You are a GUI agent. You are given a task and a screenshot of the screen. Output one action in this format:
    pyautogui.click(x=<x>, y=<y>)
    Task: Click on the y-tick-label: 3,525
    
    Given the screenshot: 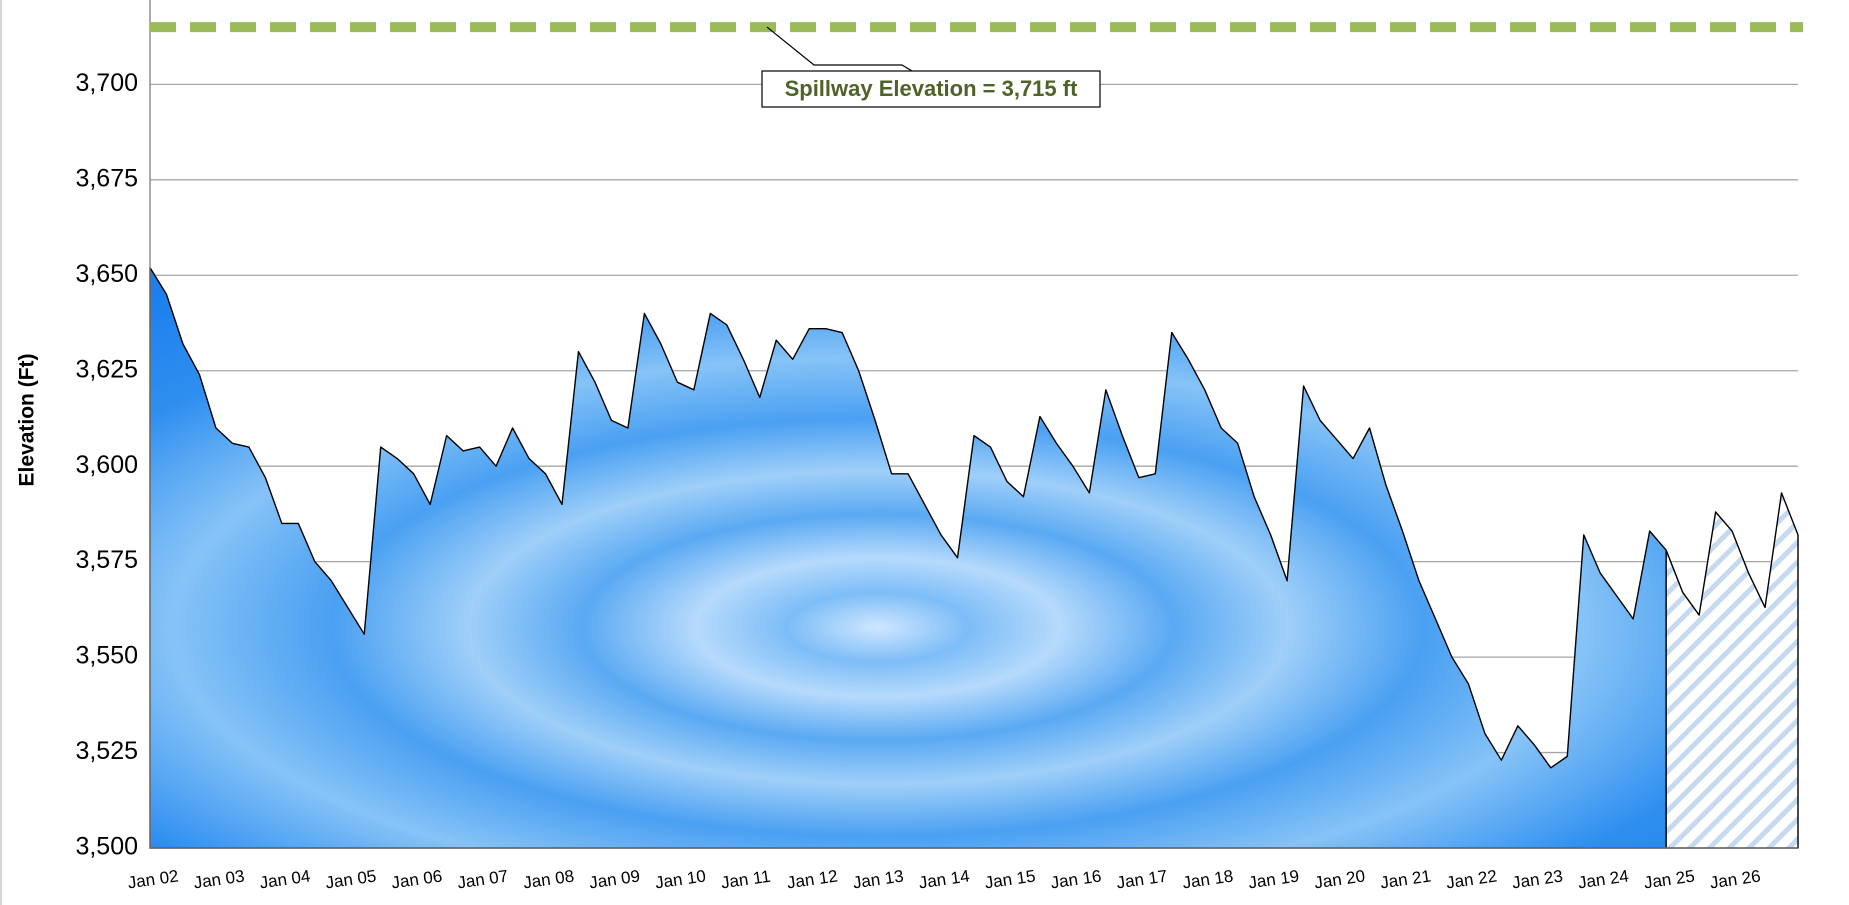 What is the action you would take?
    pyautogui.click(x=106, y=751)
    